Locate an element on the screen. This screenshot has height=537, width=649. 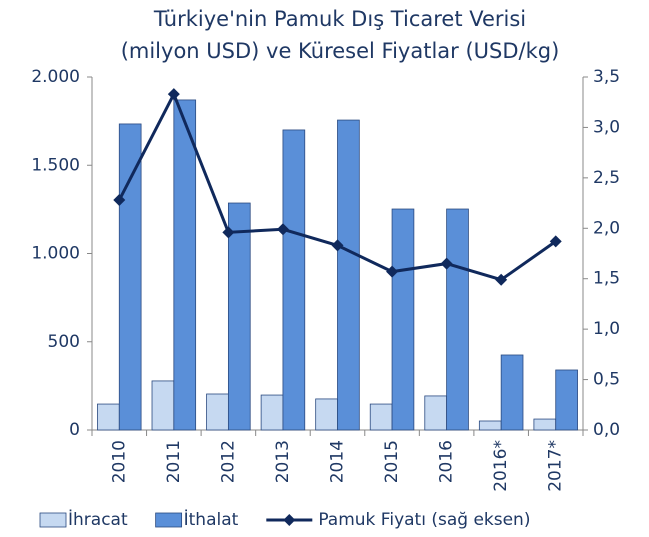
legend-label: İhracat is located at coordinates (98, 519).